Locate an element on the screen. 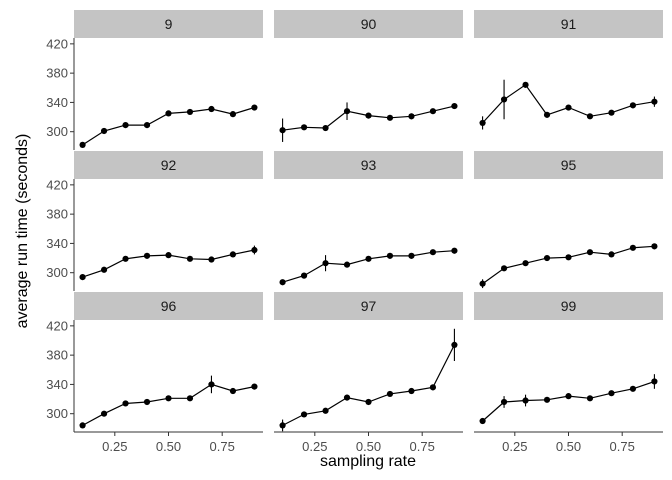 The width and height of the screenshot is (672, 480). facet-panel-92: 92 300 340 380 420 is located at coordinates (154, 221).